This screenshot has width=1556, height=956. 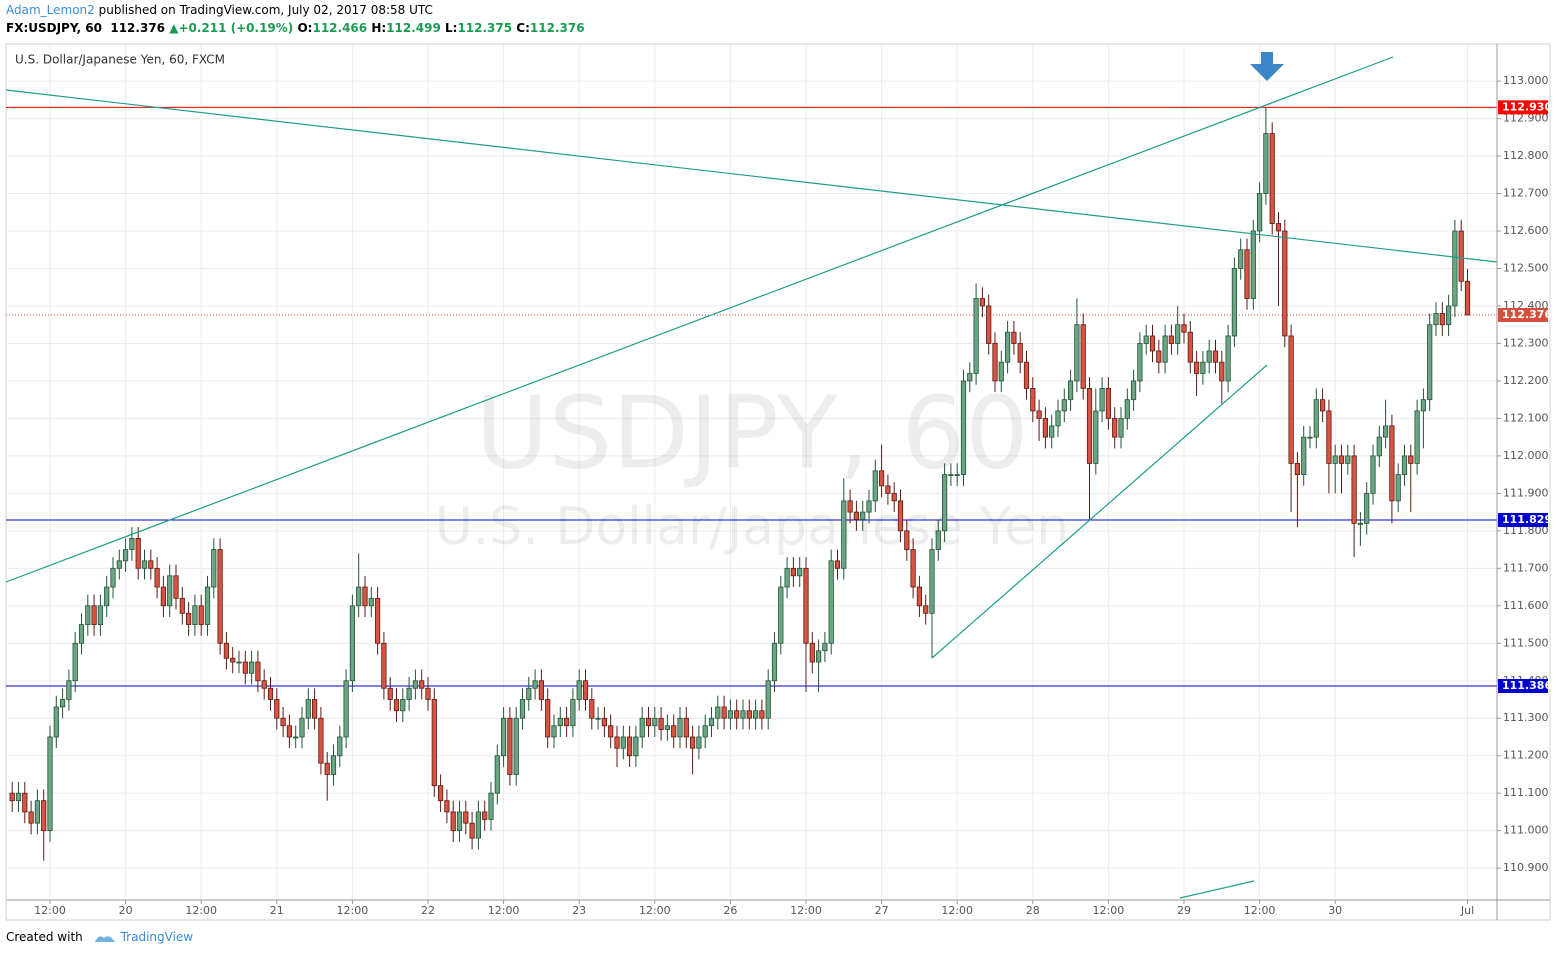 What do you see at coordinates (1526, 717) in the screenshot?
I see `y-tick-label: 111.300` at bounding box center [1526, 717].